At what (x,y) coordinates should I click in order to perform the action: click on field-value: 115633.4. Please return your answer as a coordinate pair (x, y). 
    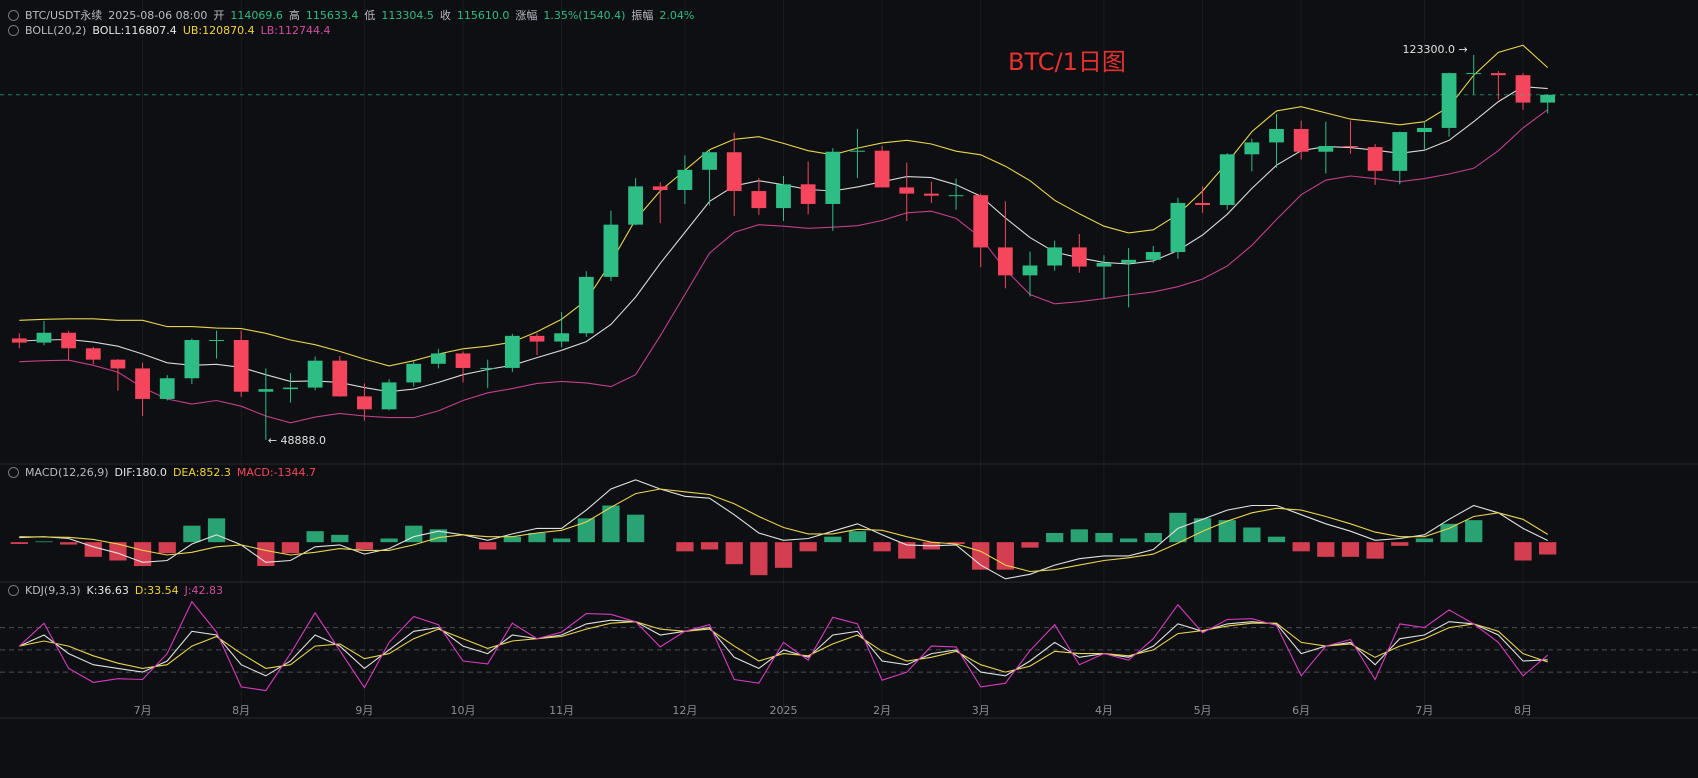
    Looking at the image, I should click on (332, 15).